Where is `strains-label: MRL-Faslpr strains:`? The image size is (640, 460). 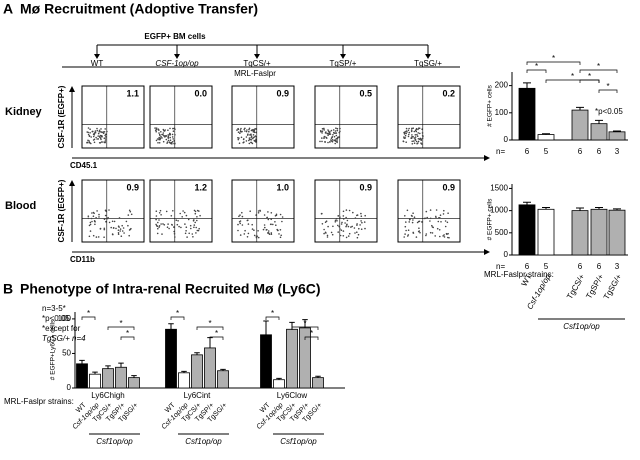
strains-label: MRL-Faslpr strains: is located at coordinates (519, 274).